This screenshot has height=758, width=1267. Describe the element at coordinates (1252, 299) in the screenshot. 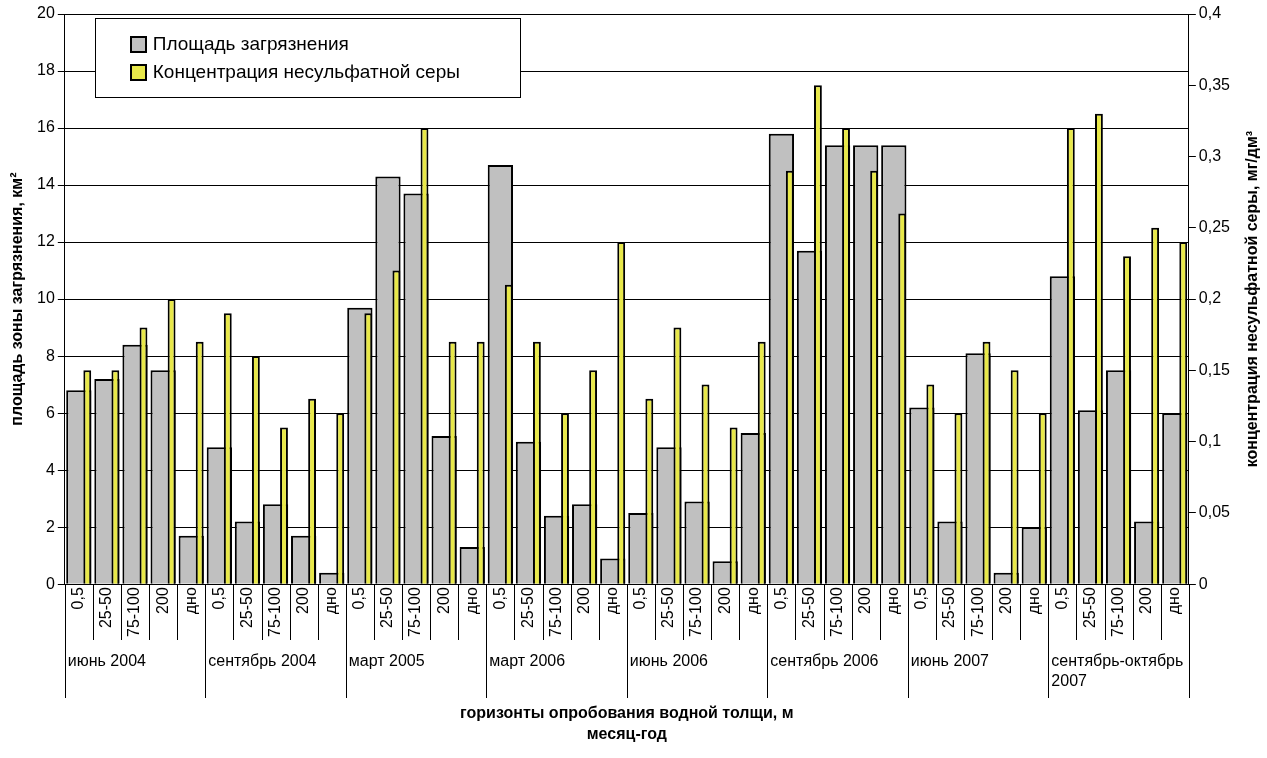

I see `y2-axis-title: концентрация несульфатной серы, мг/дм³` at that location.